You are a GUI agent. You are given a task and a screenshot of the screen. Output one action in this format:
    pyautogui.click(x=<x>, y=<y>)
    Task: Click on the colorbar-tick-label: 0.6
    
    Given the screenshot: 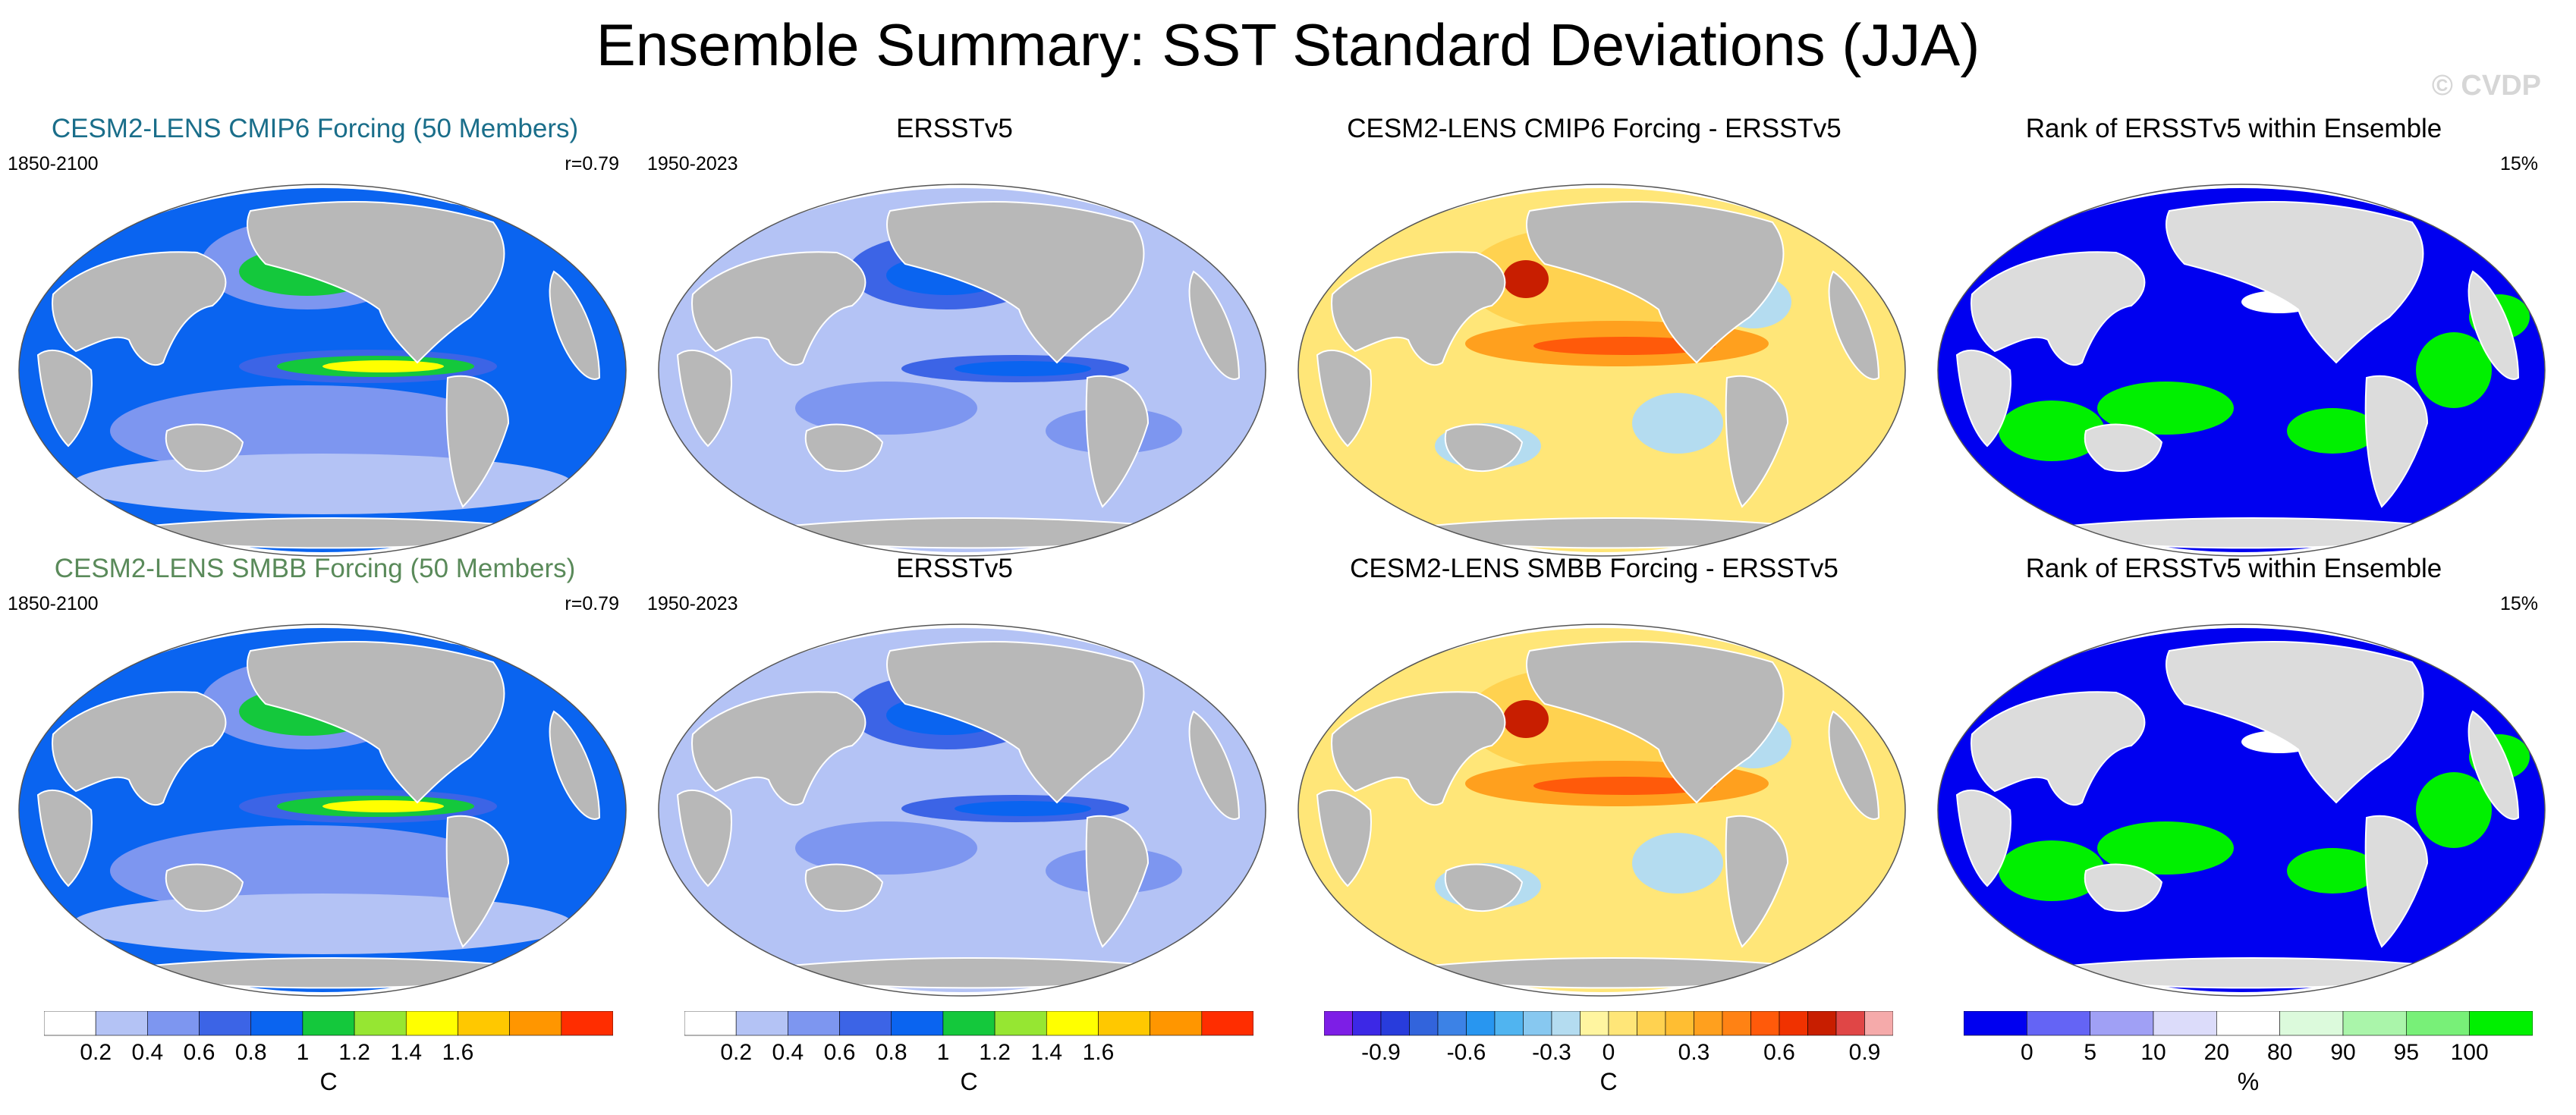 What is the action you would take?
    pyautogui.click(x=199, y=1052)
    